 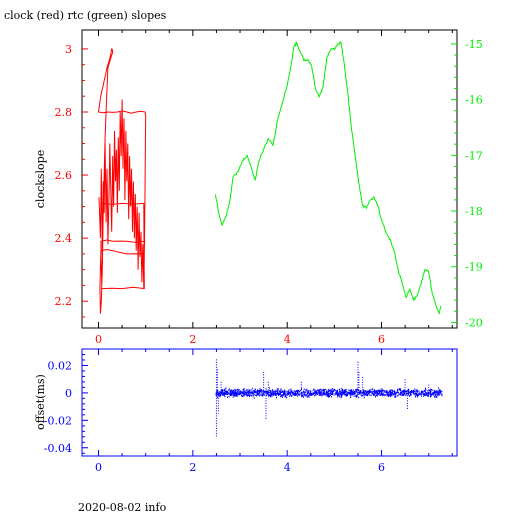 I want to click on bottom-x-tick-label: 0, so click(x=98, y=467).